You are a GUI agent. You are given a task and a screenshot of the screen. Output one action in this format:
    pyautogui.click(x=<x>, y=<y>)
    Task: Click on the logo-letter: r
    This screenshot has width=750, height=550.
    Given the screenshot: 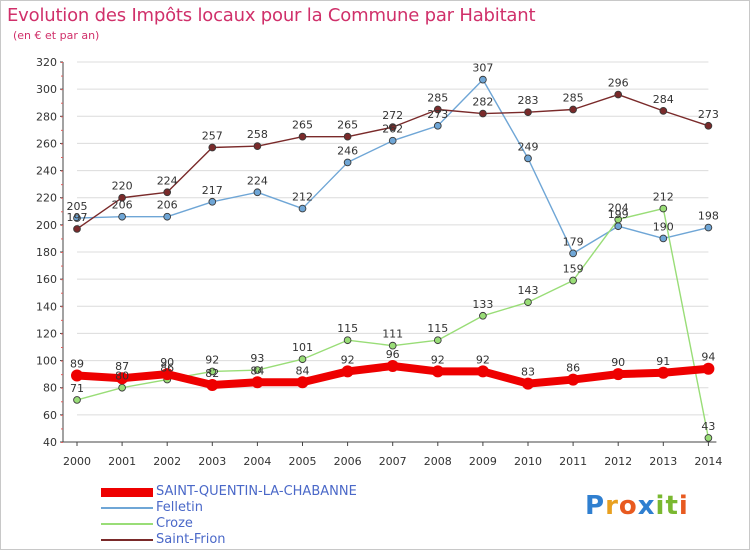 What is the action you would take?
    pyautogui.click(x=612, y=506)
    